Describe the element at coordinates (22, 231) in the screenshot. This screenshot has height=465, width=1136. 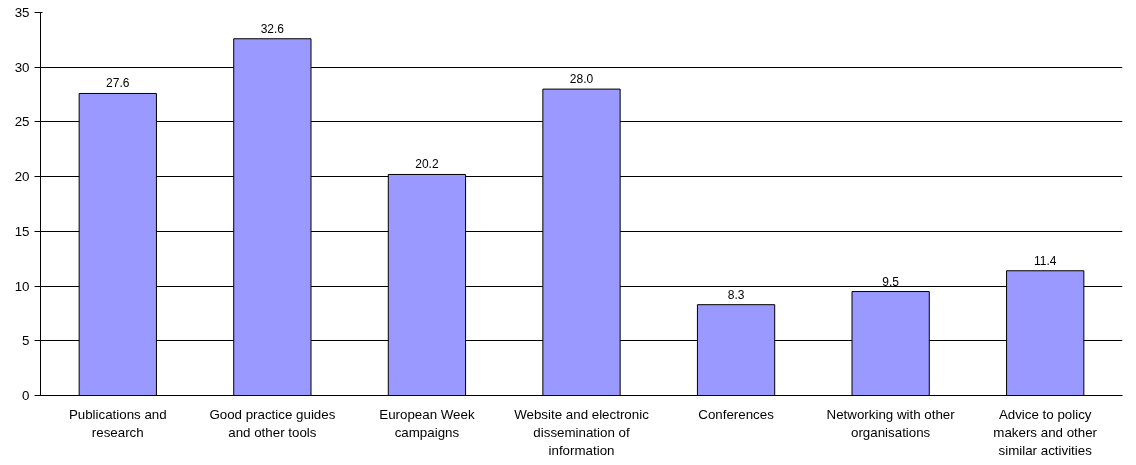
I see `y-tick-label: 15` at that location.